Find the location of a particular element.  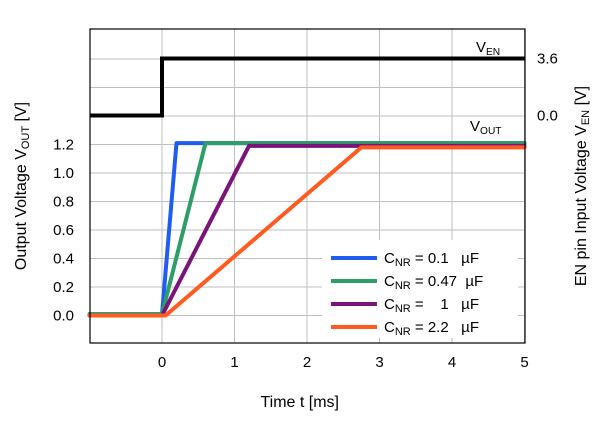

legend-label-3: CNR = 1 µF is located at coordinates (431, 305).